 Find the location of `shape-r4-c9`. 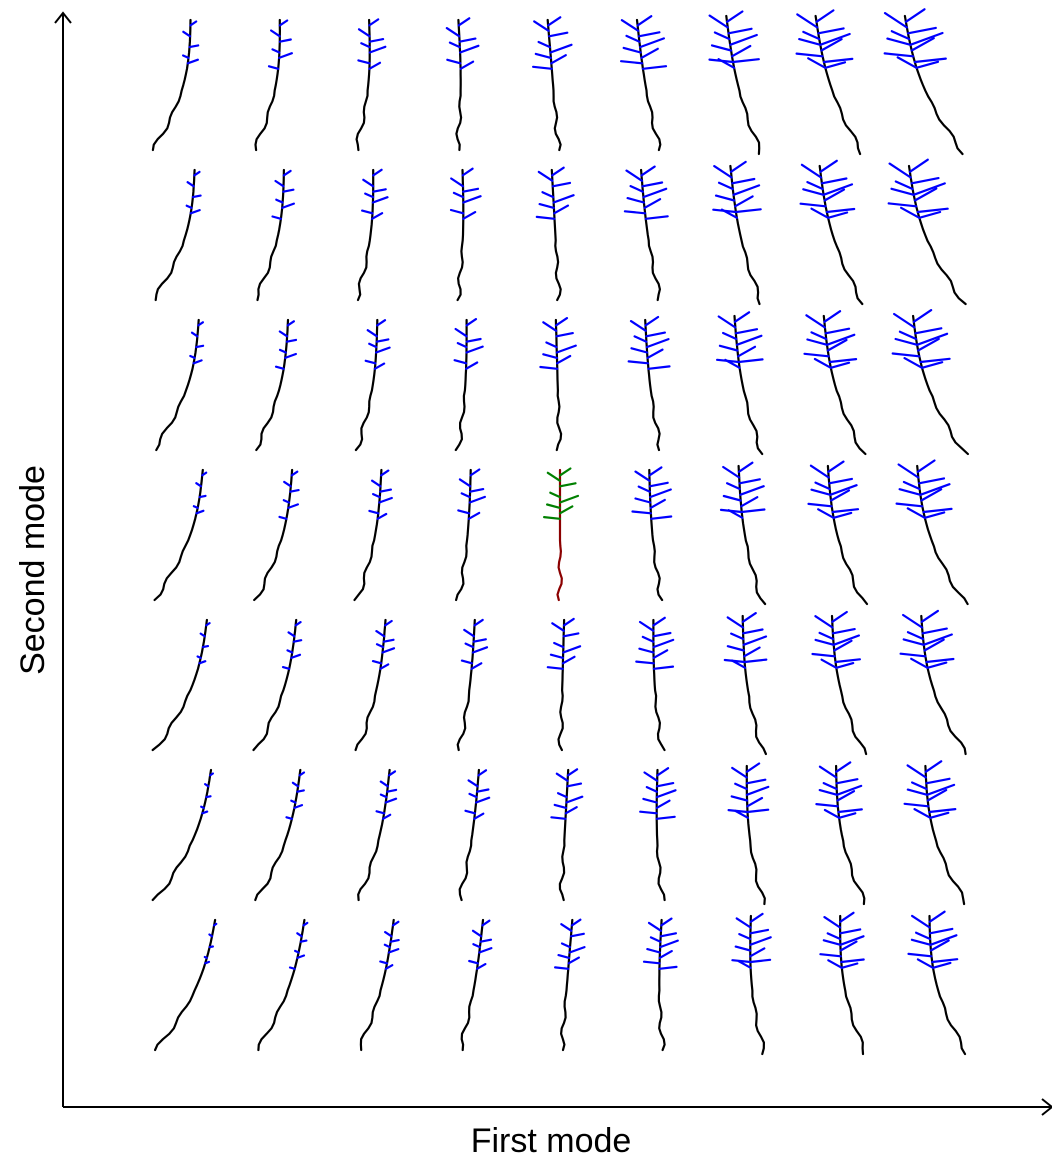

shape-r4-c9 is located at coordinates (932, 532).